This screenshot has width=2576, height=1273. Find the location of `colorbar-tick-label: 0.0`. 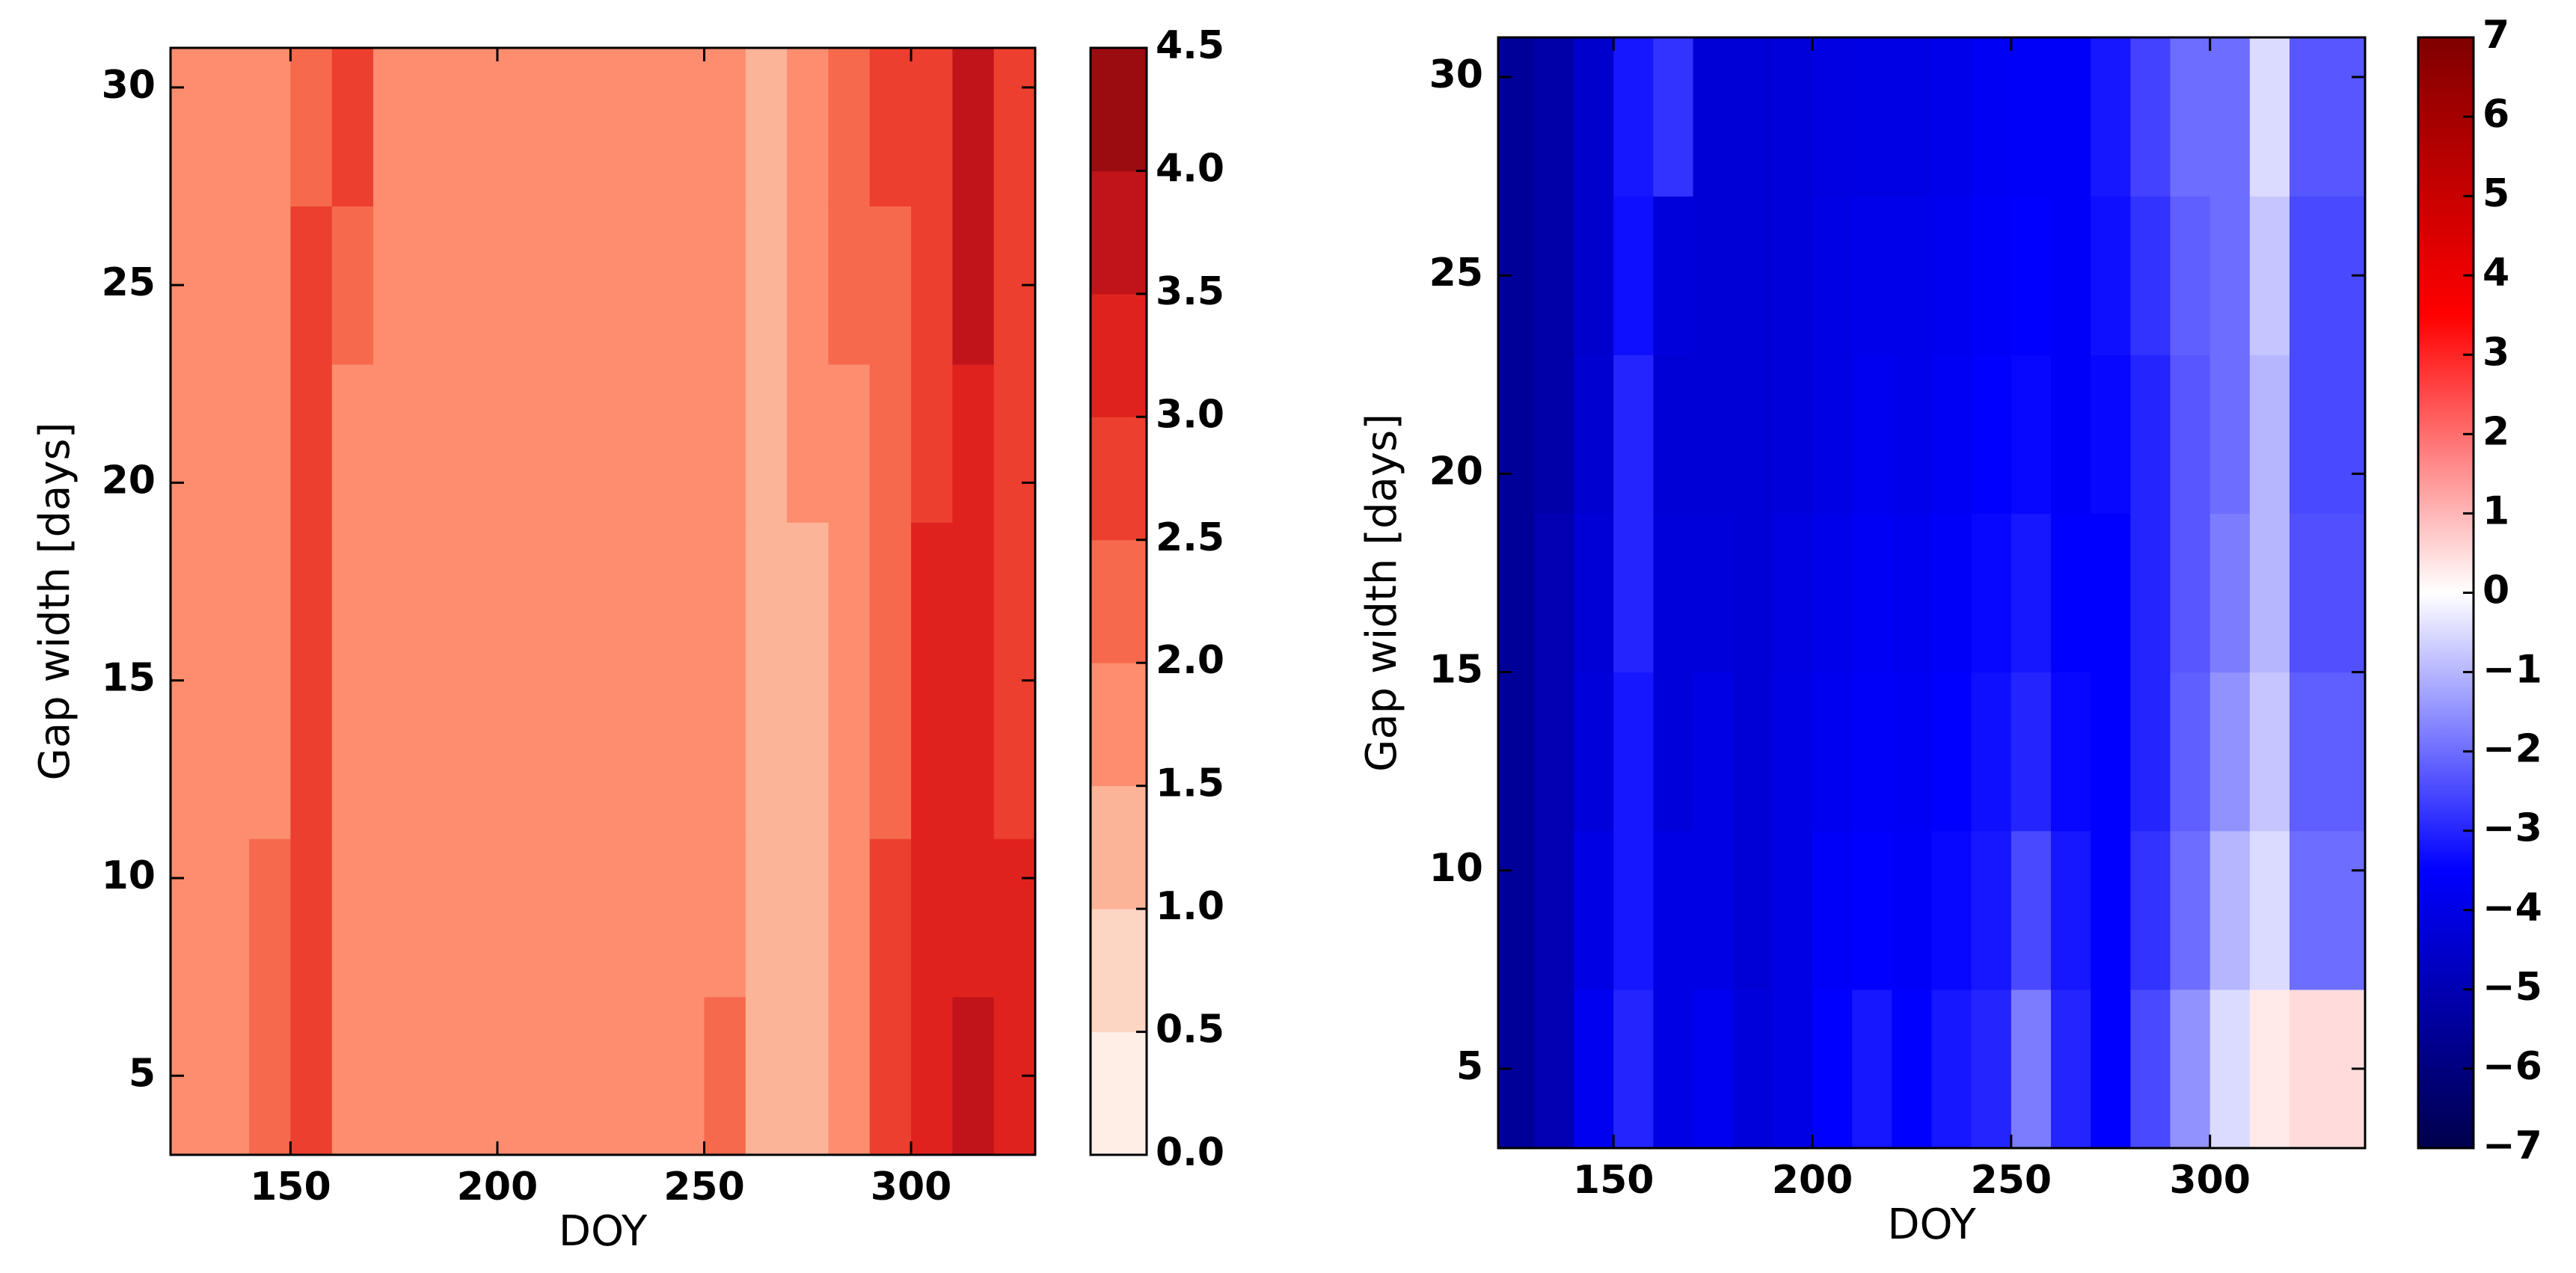

colorbar-tick-label: 0.0 is located at coordinates (1190, 1152).